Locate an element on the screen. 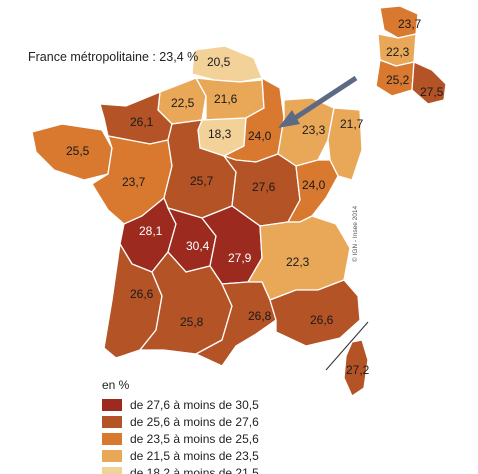 This screenshot has width=478, height=474. corse-separator is located at coordinates (347, 346).